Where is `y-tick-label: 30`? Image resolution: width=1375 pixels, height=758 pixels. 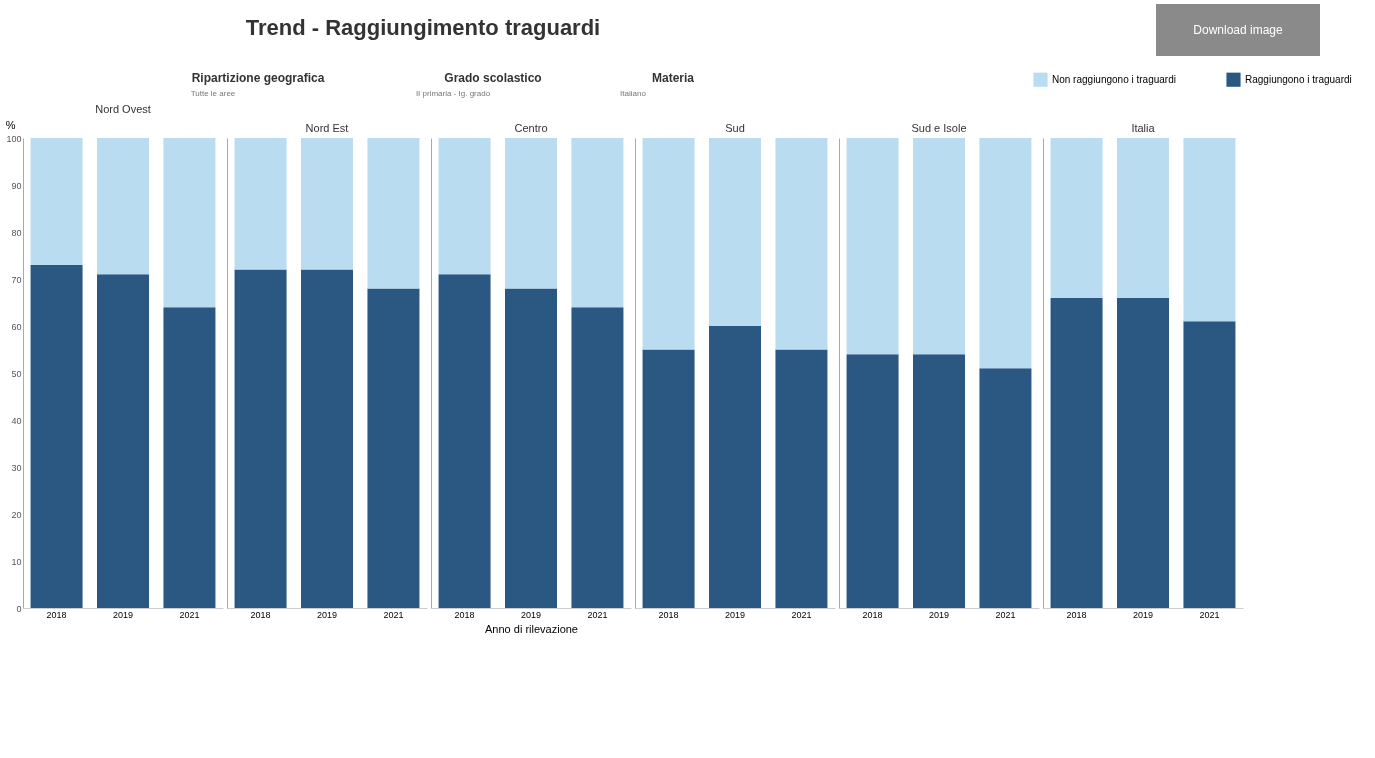
y-tick-label: 30 is located at coordinates (16, 467).